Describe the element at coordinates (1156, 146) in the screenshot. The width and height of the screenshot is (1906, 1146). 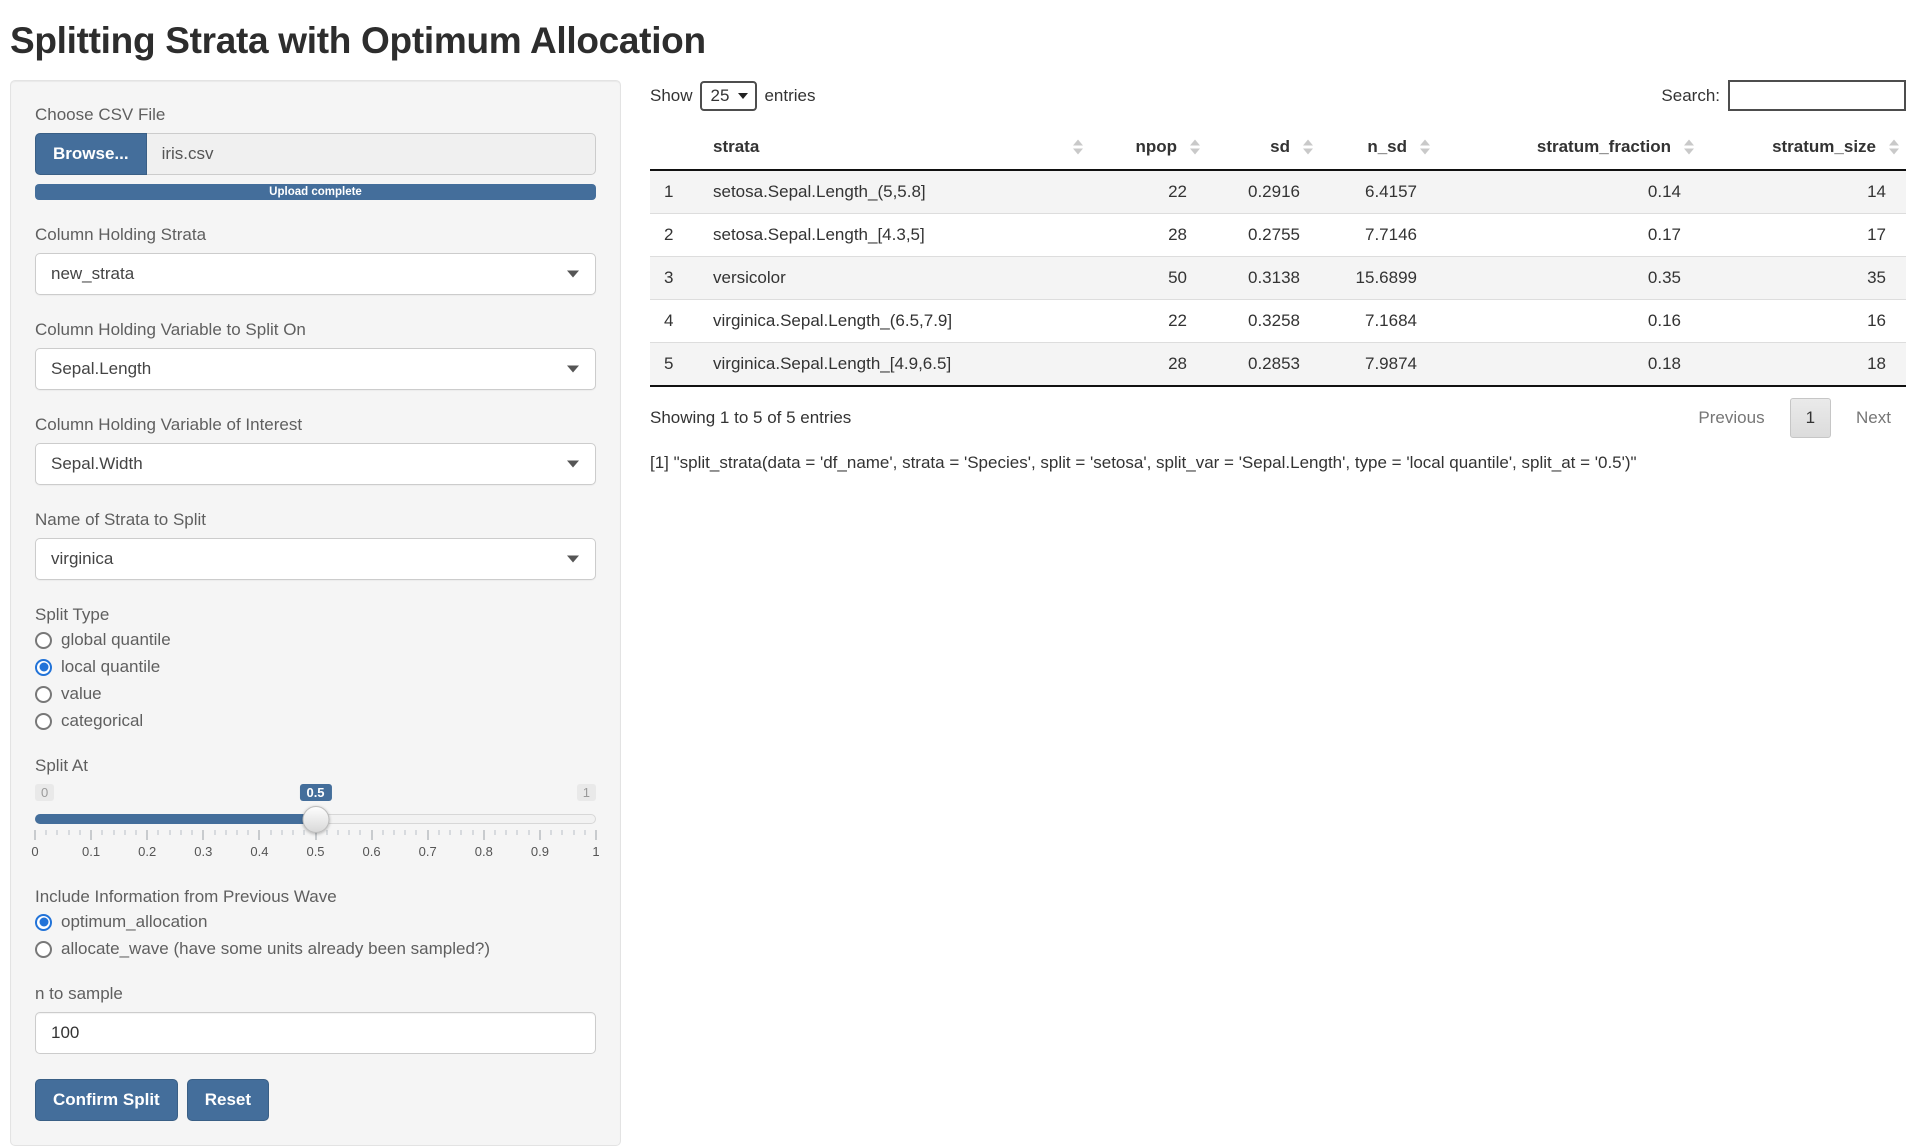
I see `column-header-label: npop` at that location.